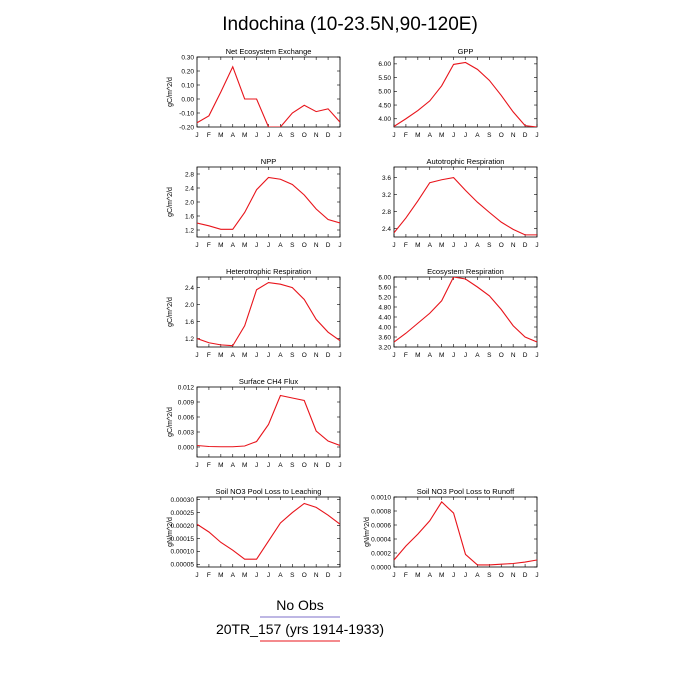 The height and width of the screenshot is (700, 700). What do you see at coordinates (269, 51) in the screenshot?
I see `panel-title: Net Ecosystem Exchange` at bounding box center [269, 51].